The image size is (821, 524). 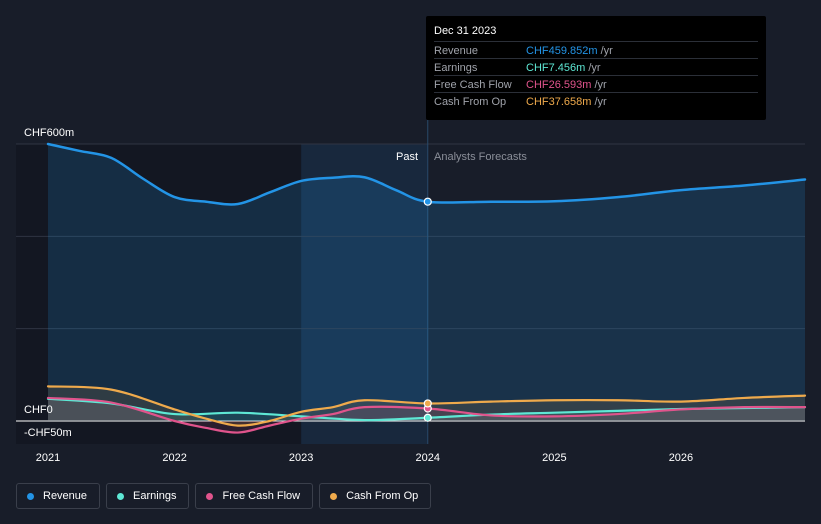 I want to click on tooltip-value: CHF26.593m, so click(x=559, y=85).